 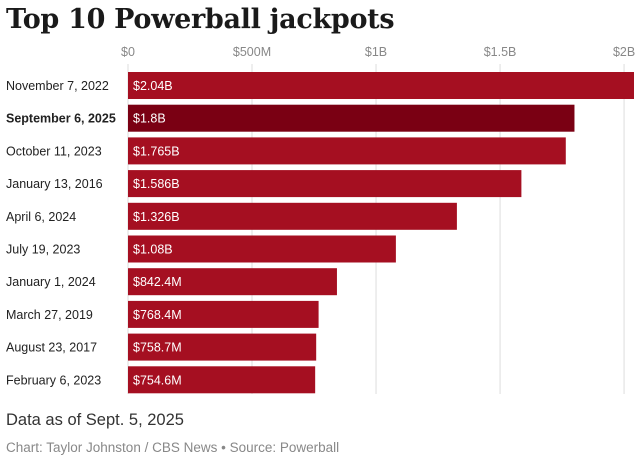 What do you see at coordinates (156, 184) in the screenshot?
I see `data-label: $1.586B` at bounding box center [156, 184].